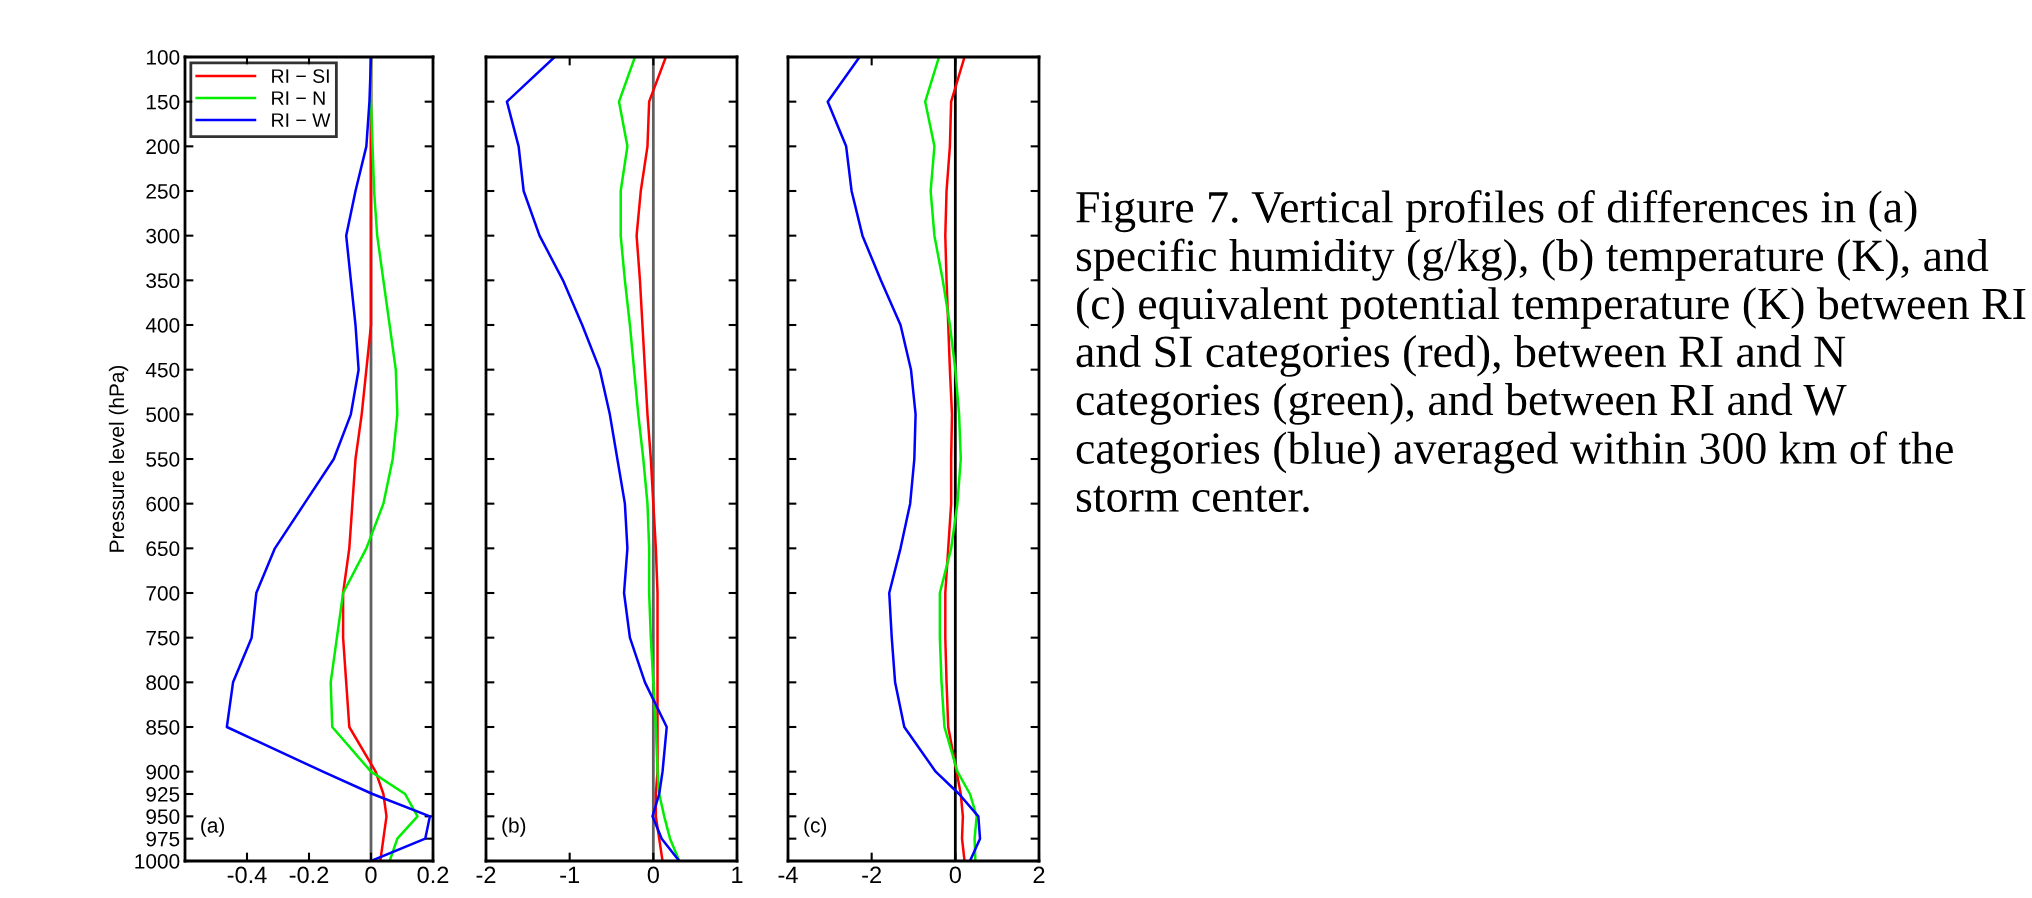  Describe the element at coordinates (163, 794) in the screenshot. I see `y-tick-label: 925` at that location.